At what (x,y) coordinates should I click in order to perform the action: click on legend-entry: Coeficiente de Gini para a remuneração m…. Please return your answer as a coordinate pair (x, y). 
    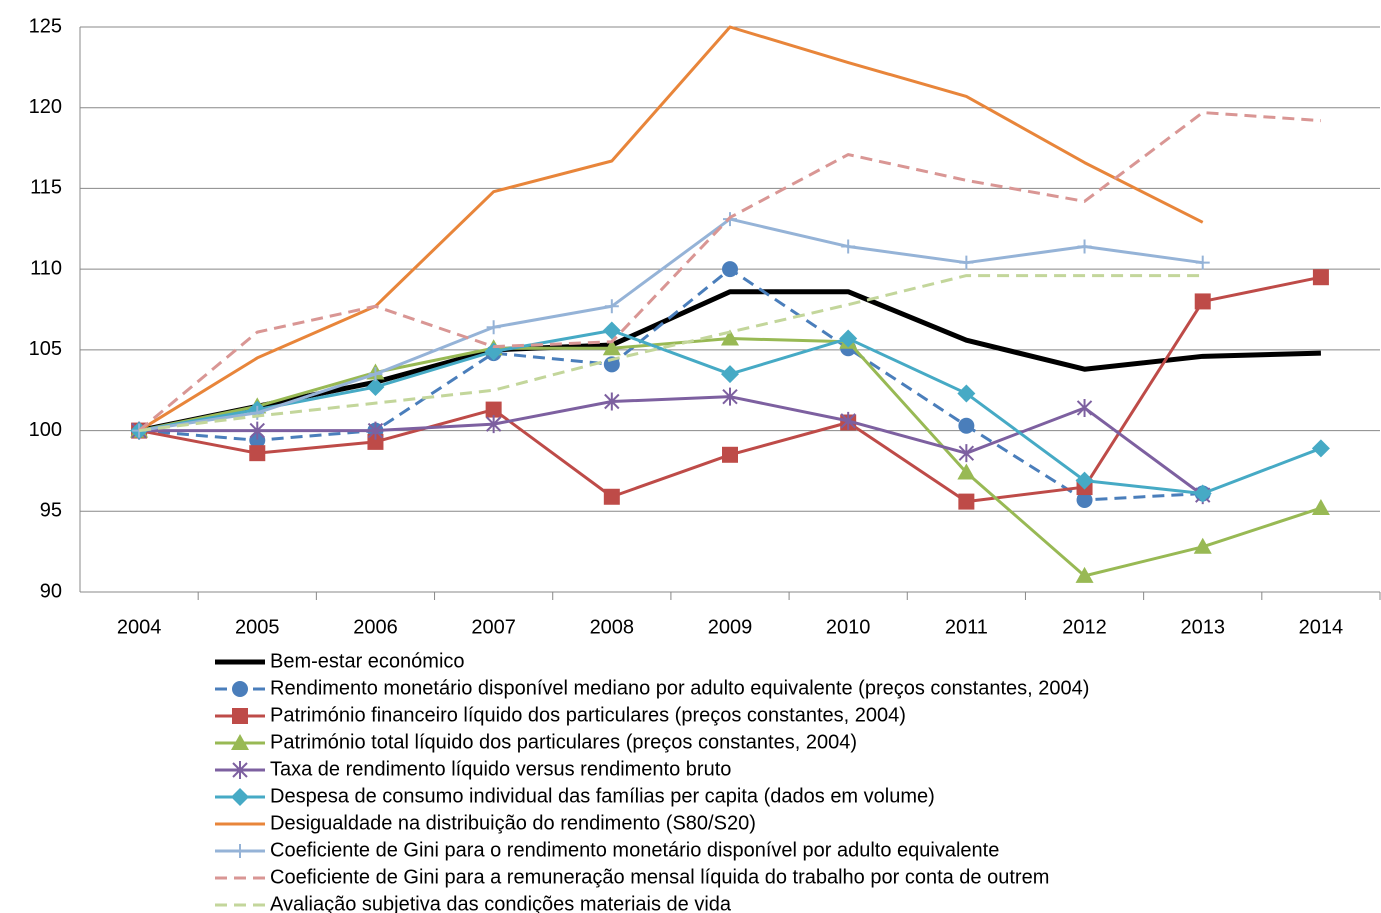
    Looking at the image, I should click on (632, 877).